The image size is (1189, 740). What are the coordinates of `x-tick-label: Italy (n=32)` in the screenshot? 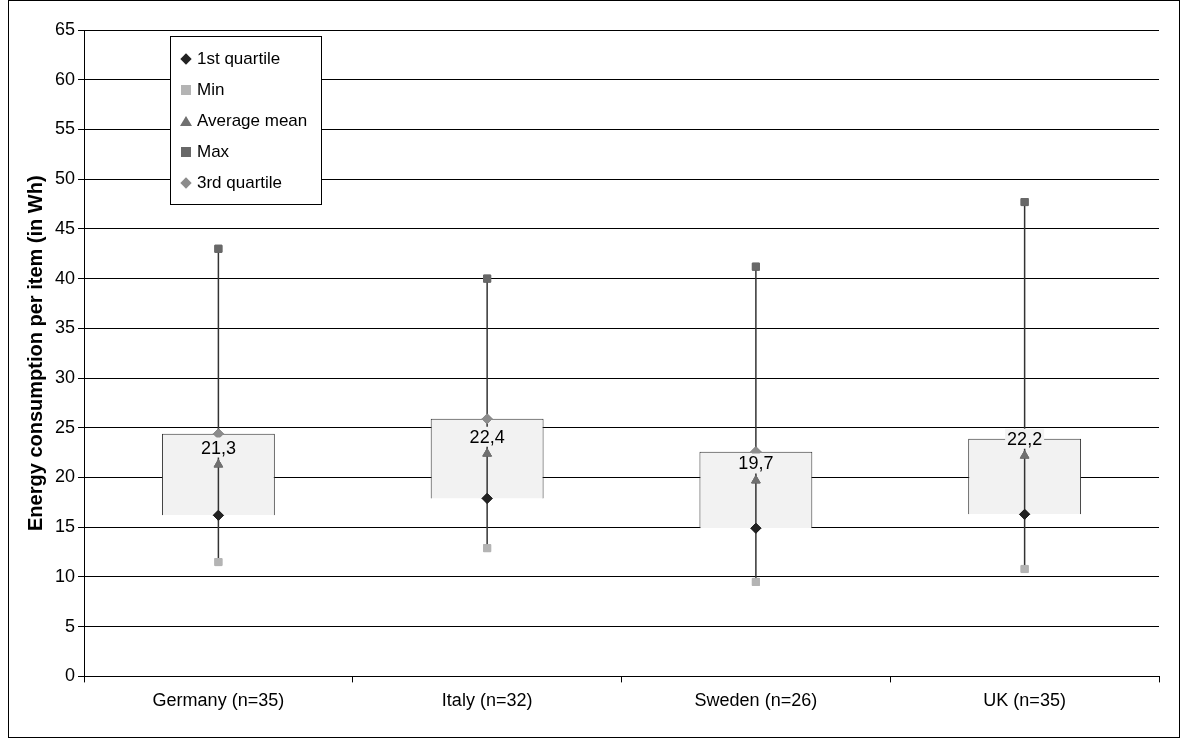 It's located at (487, 700).